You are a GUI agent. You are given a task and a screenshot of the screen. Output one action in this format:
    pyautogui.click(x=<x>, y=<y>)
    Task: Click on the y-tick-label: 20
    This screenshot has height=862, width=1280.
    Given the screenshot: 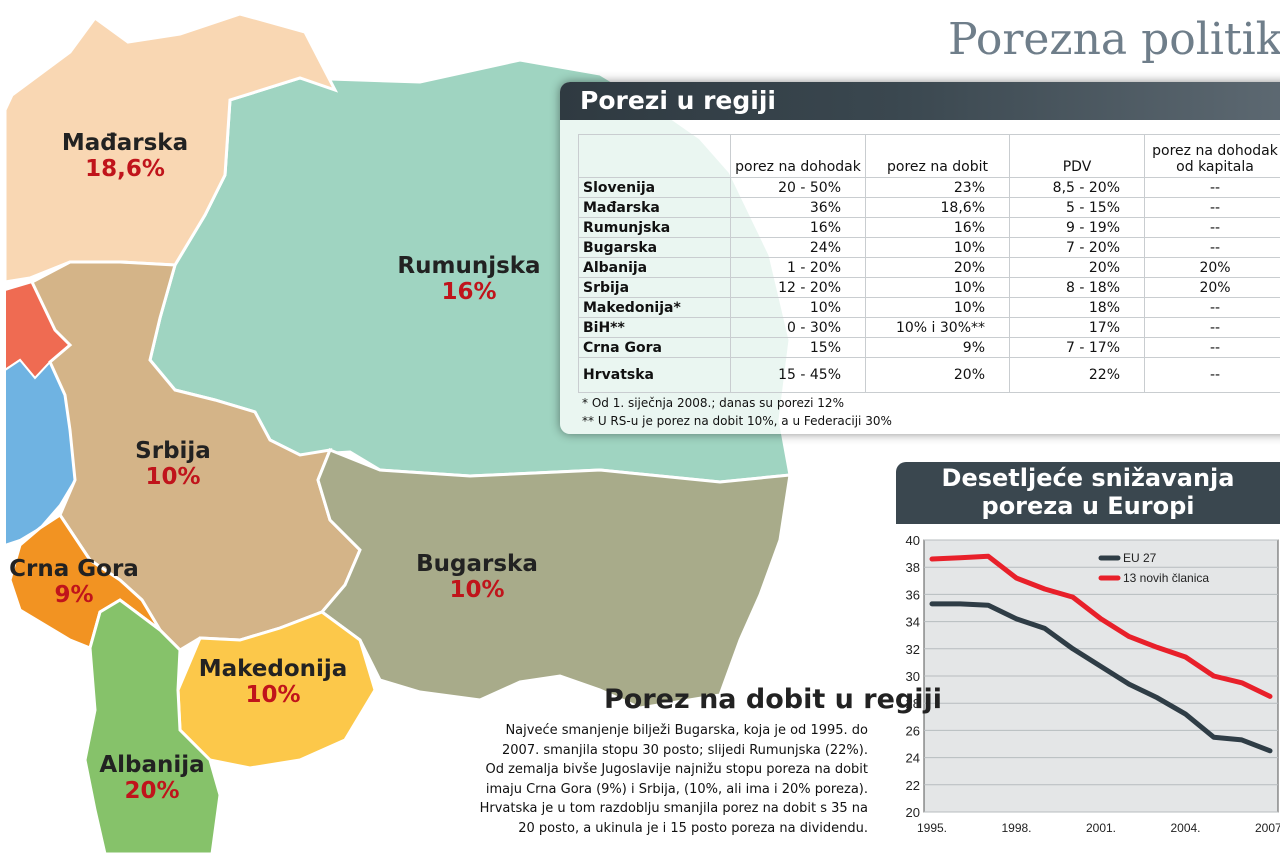 What is the action you would take?
    pyautogui.click(x=913, y=812)
    